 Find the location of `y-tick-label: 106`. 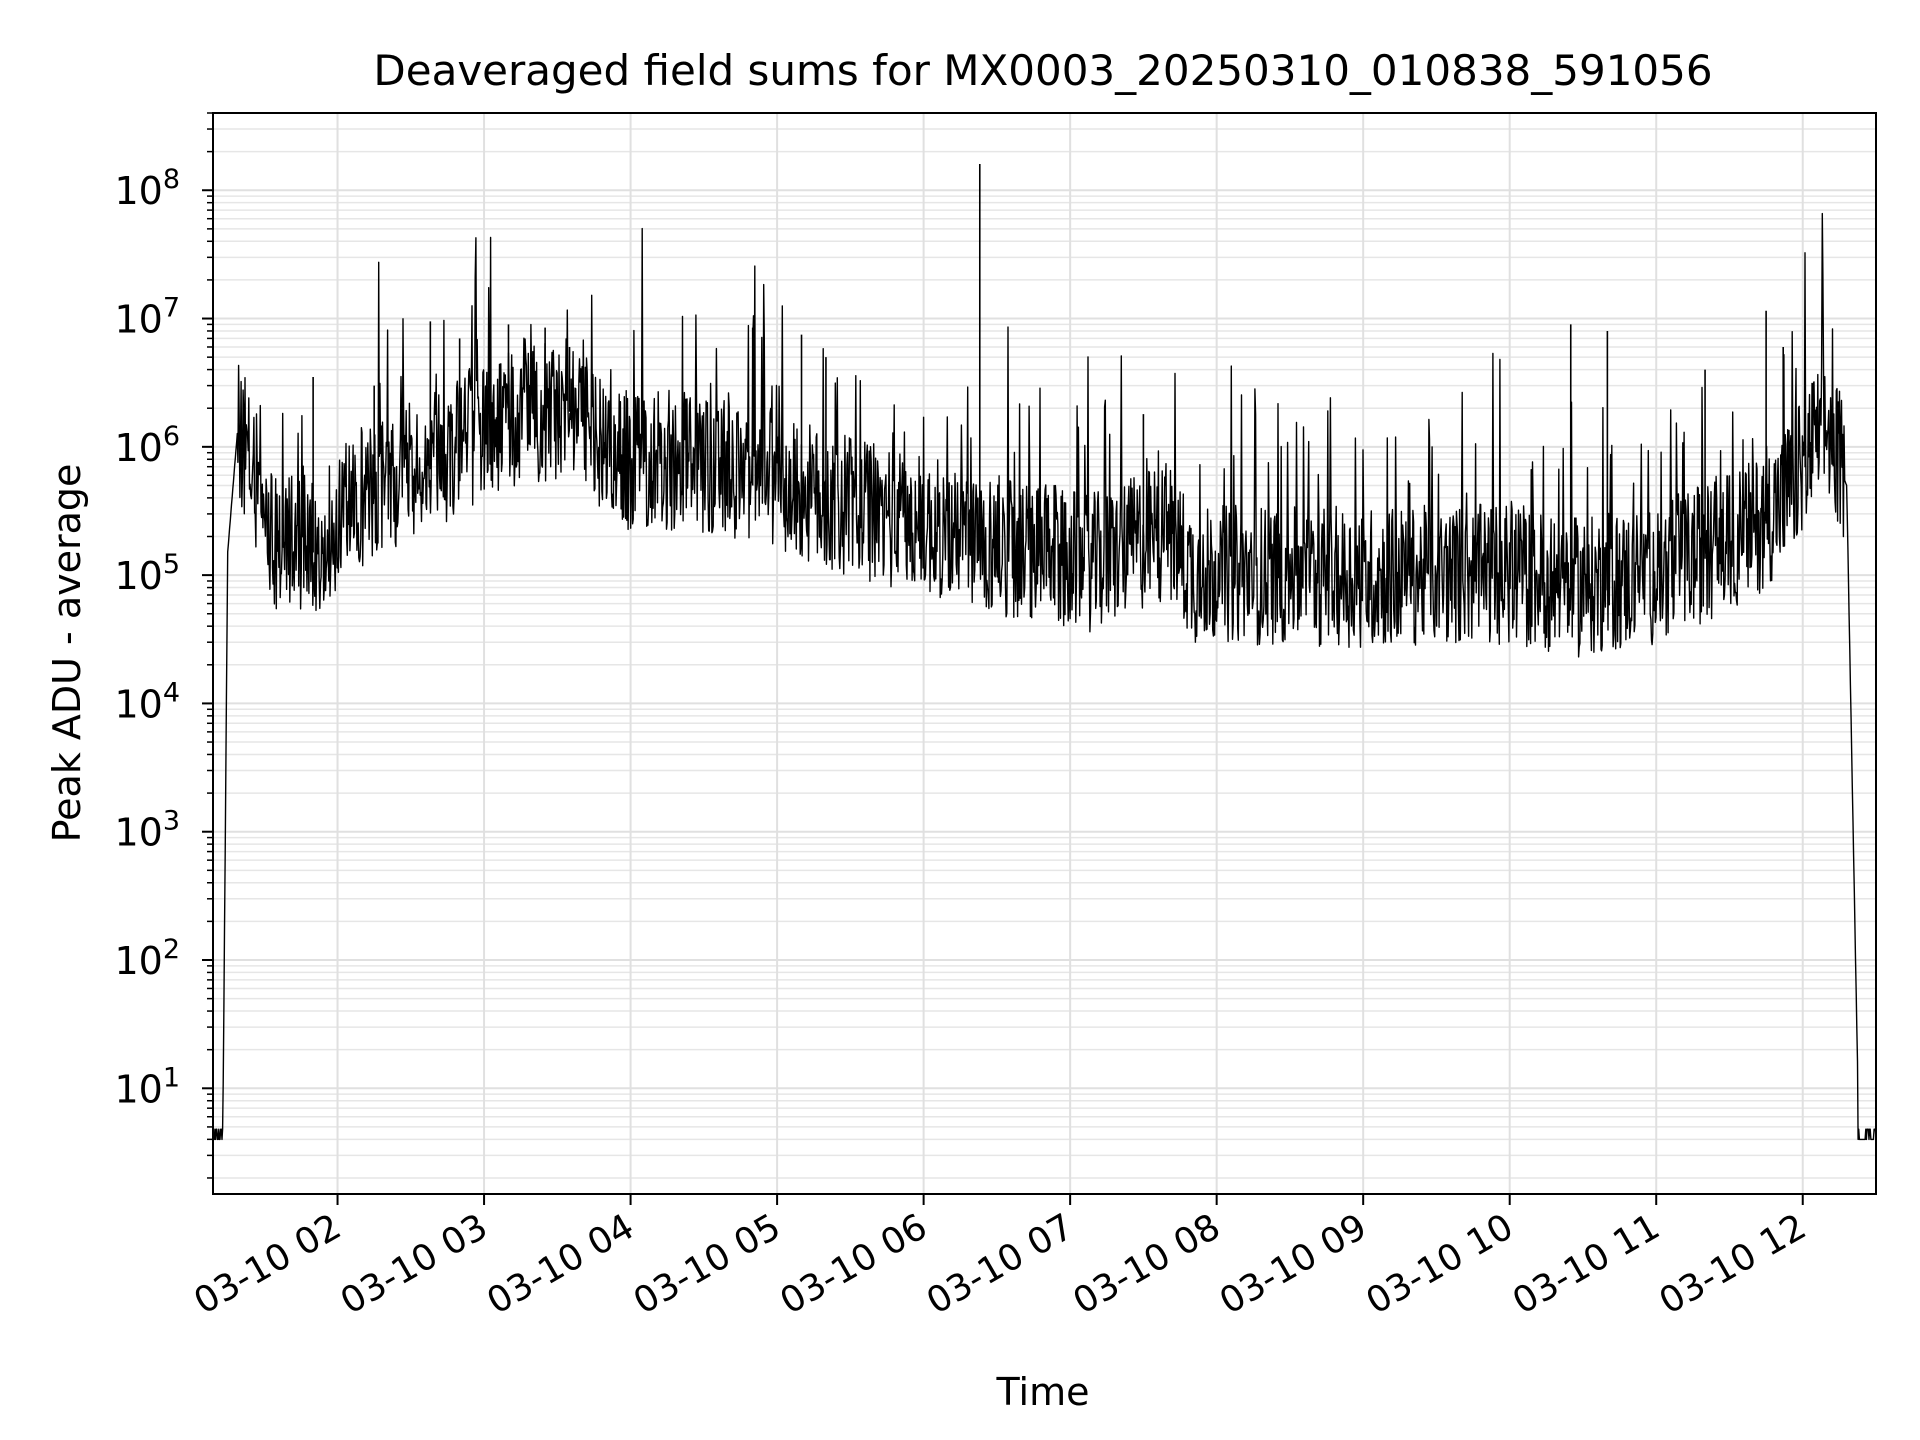

y-tick-label: 106 is located at coordinates (147, 445).